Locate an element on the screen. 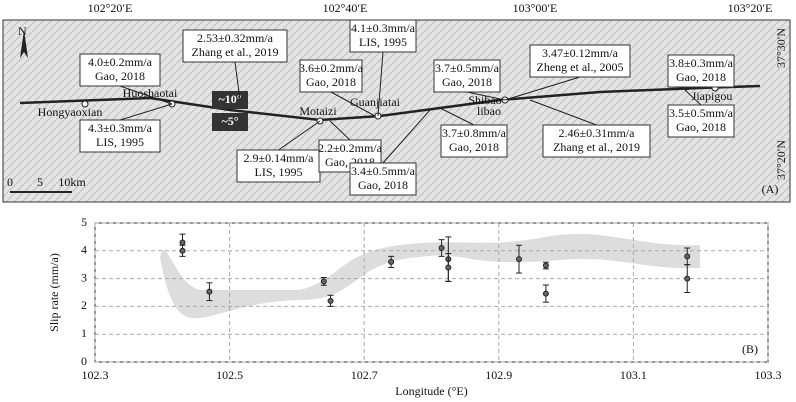  x-tick-label: 103.1 is located at coordinates (633, 375).